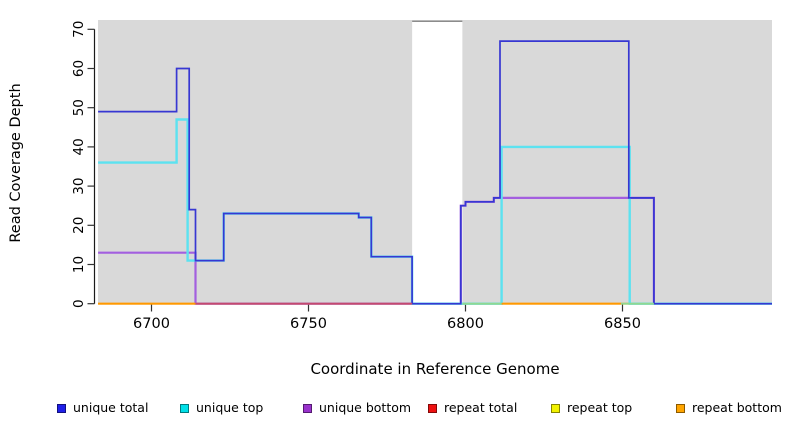 The width and height of the screenshot is (792, 432). I want to click on legend-swatch-repeat-top, so click(555, 408).